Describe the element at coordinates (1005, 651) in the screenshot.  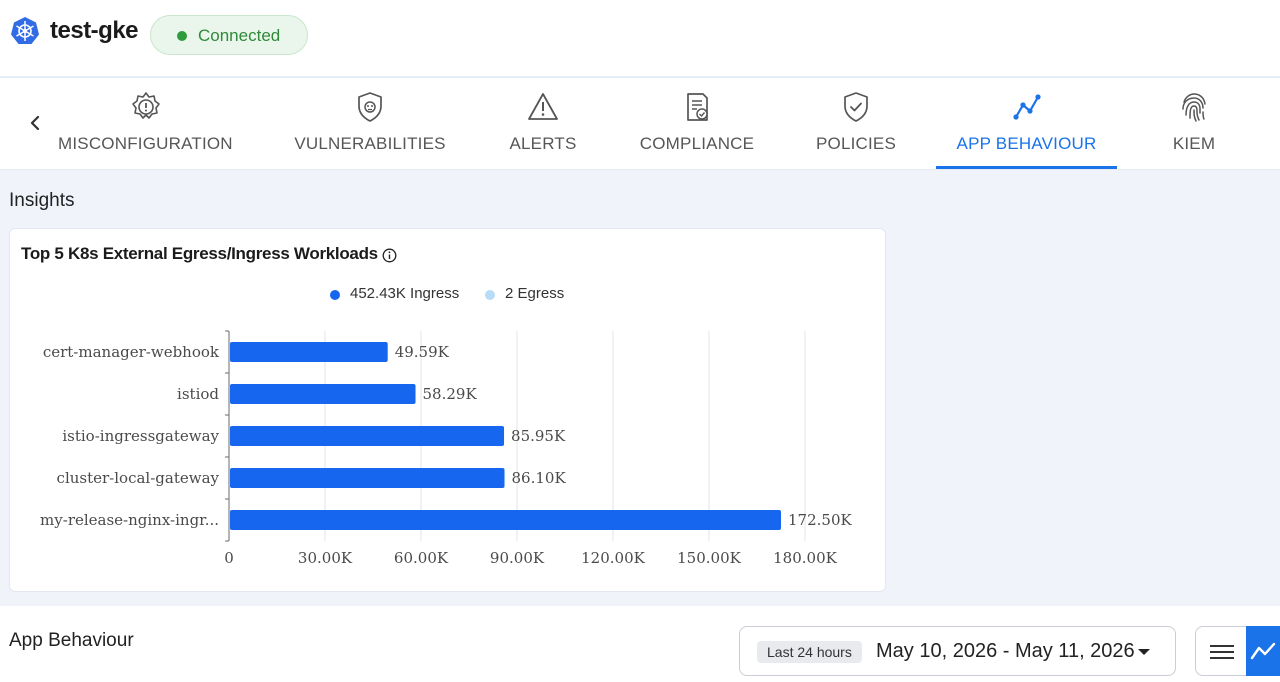
I see `date-range-text: May 10, 2026 - May 11, 2026` at that location.